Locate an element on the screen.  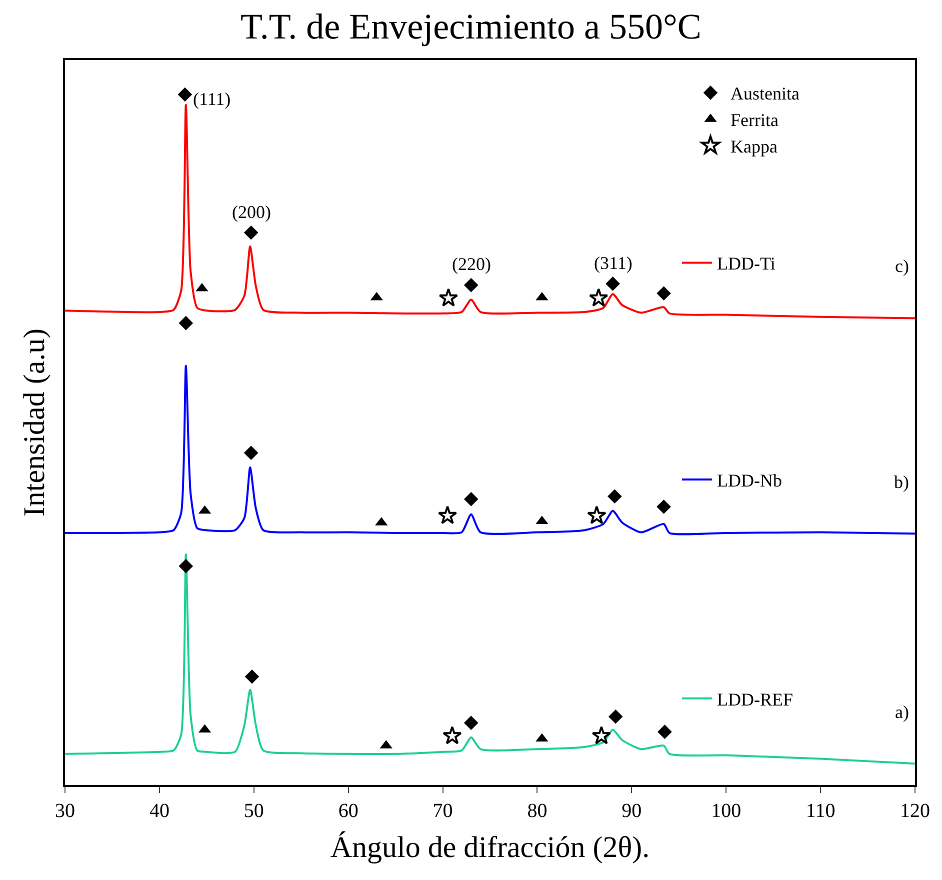
annotation: (311) is located at coordinates (613, 263).